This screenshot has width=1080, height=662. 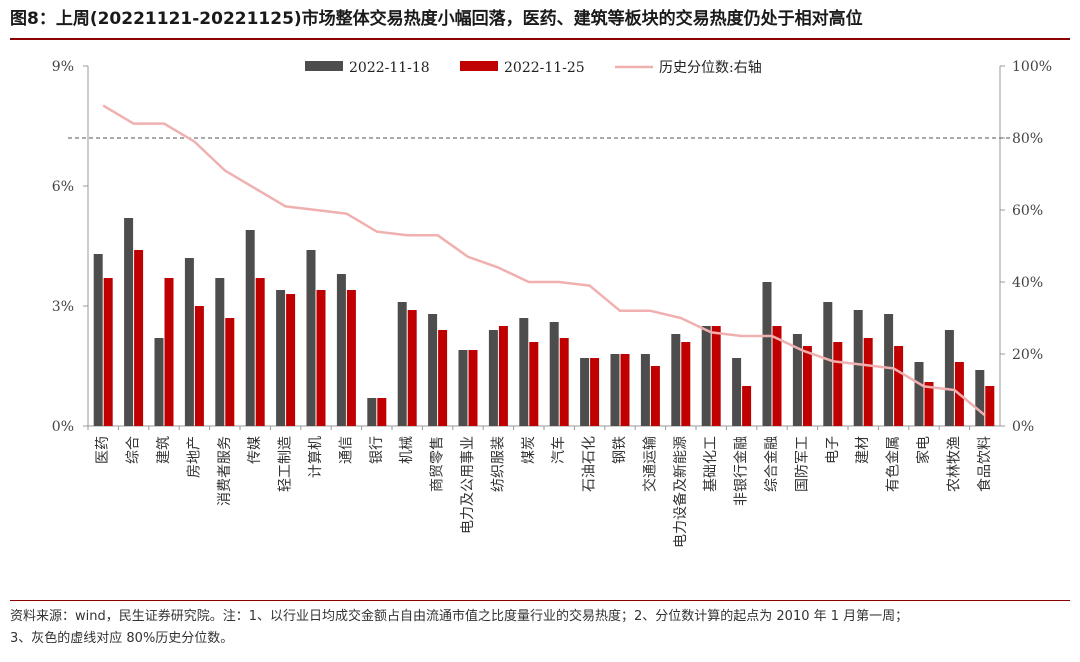 I want to click on category-label: 传媒, so click(x=255, y=450).